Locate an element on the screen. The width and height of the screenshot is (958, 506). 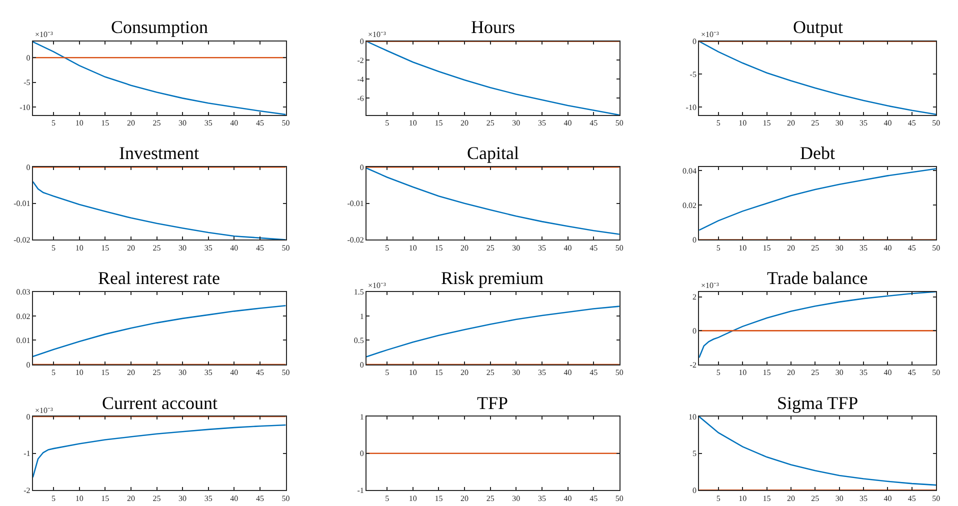
chart-title: Current account is located at coordinates (160, 403).